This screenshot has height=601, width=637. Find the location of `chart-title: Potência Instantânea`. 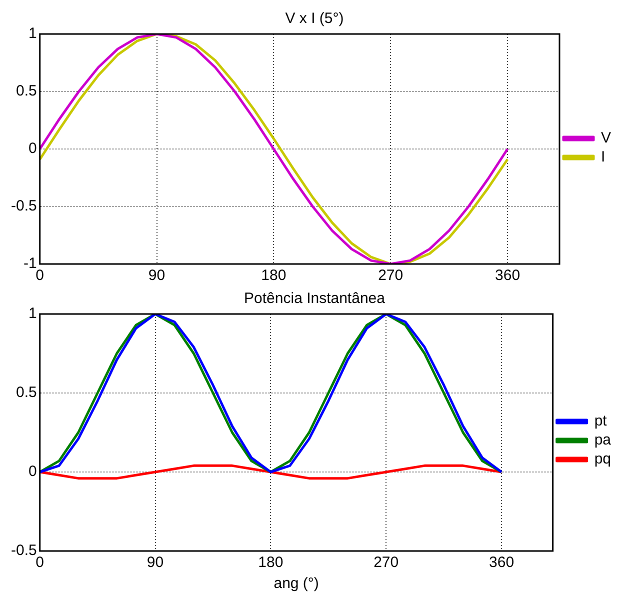

chart-title: Potência Instantânea is located at coordinates (315, 299).